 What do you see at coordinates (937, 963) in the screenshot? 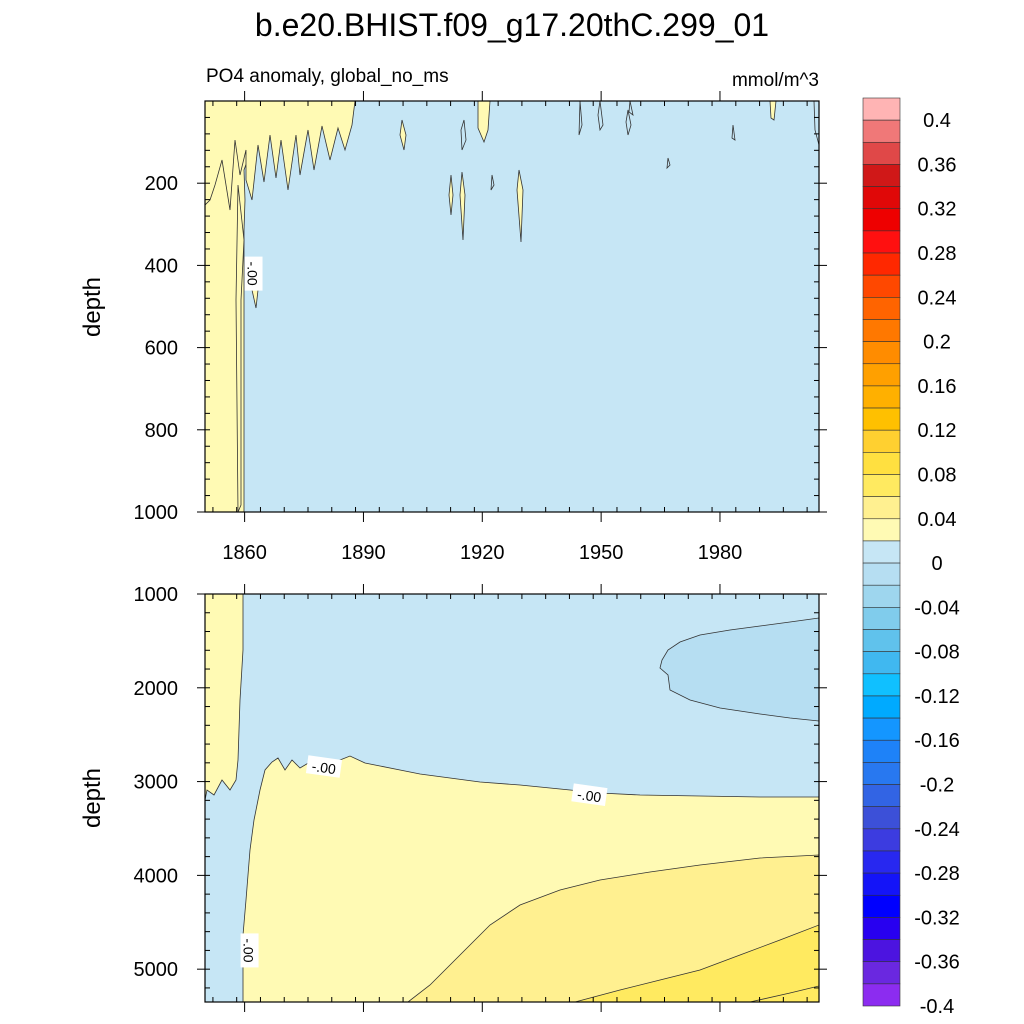
I see `colorbar-label: -0.36` at bounding box center [937, 963].